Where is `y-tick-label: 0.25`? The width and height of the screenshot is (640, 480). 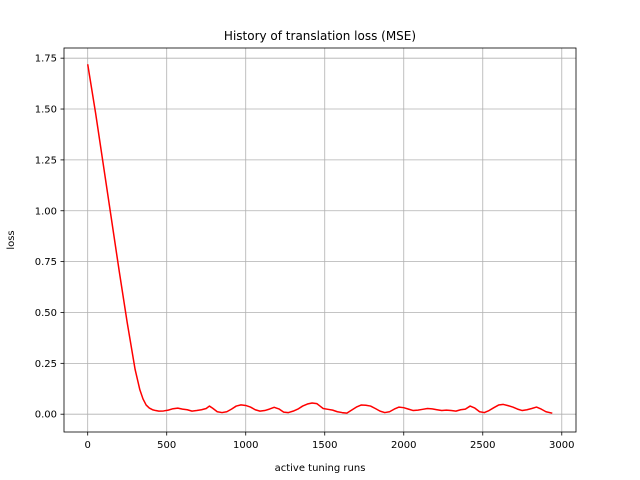 y-tick-label: 0.25 is located at coordinates (46, 364).